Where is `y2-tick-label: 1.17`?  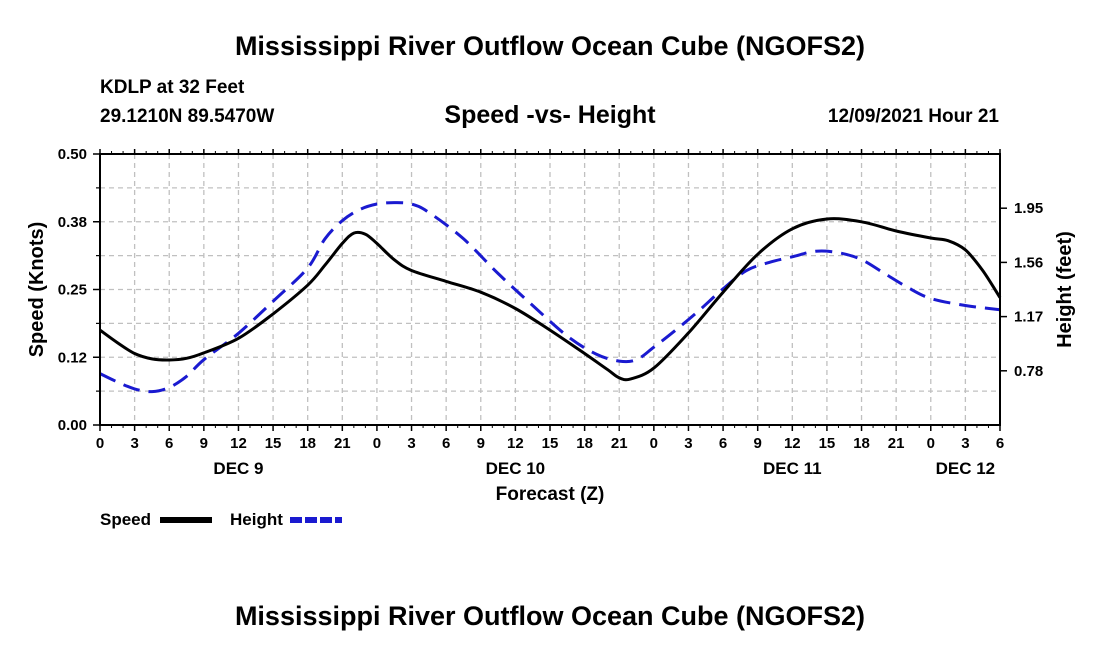
y2-tick-label: 1.17 is located at coordinates (1028, 317).